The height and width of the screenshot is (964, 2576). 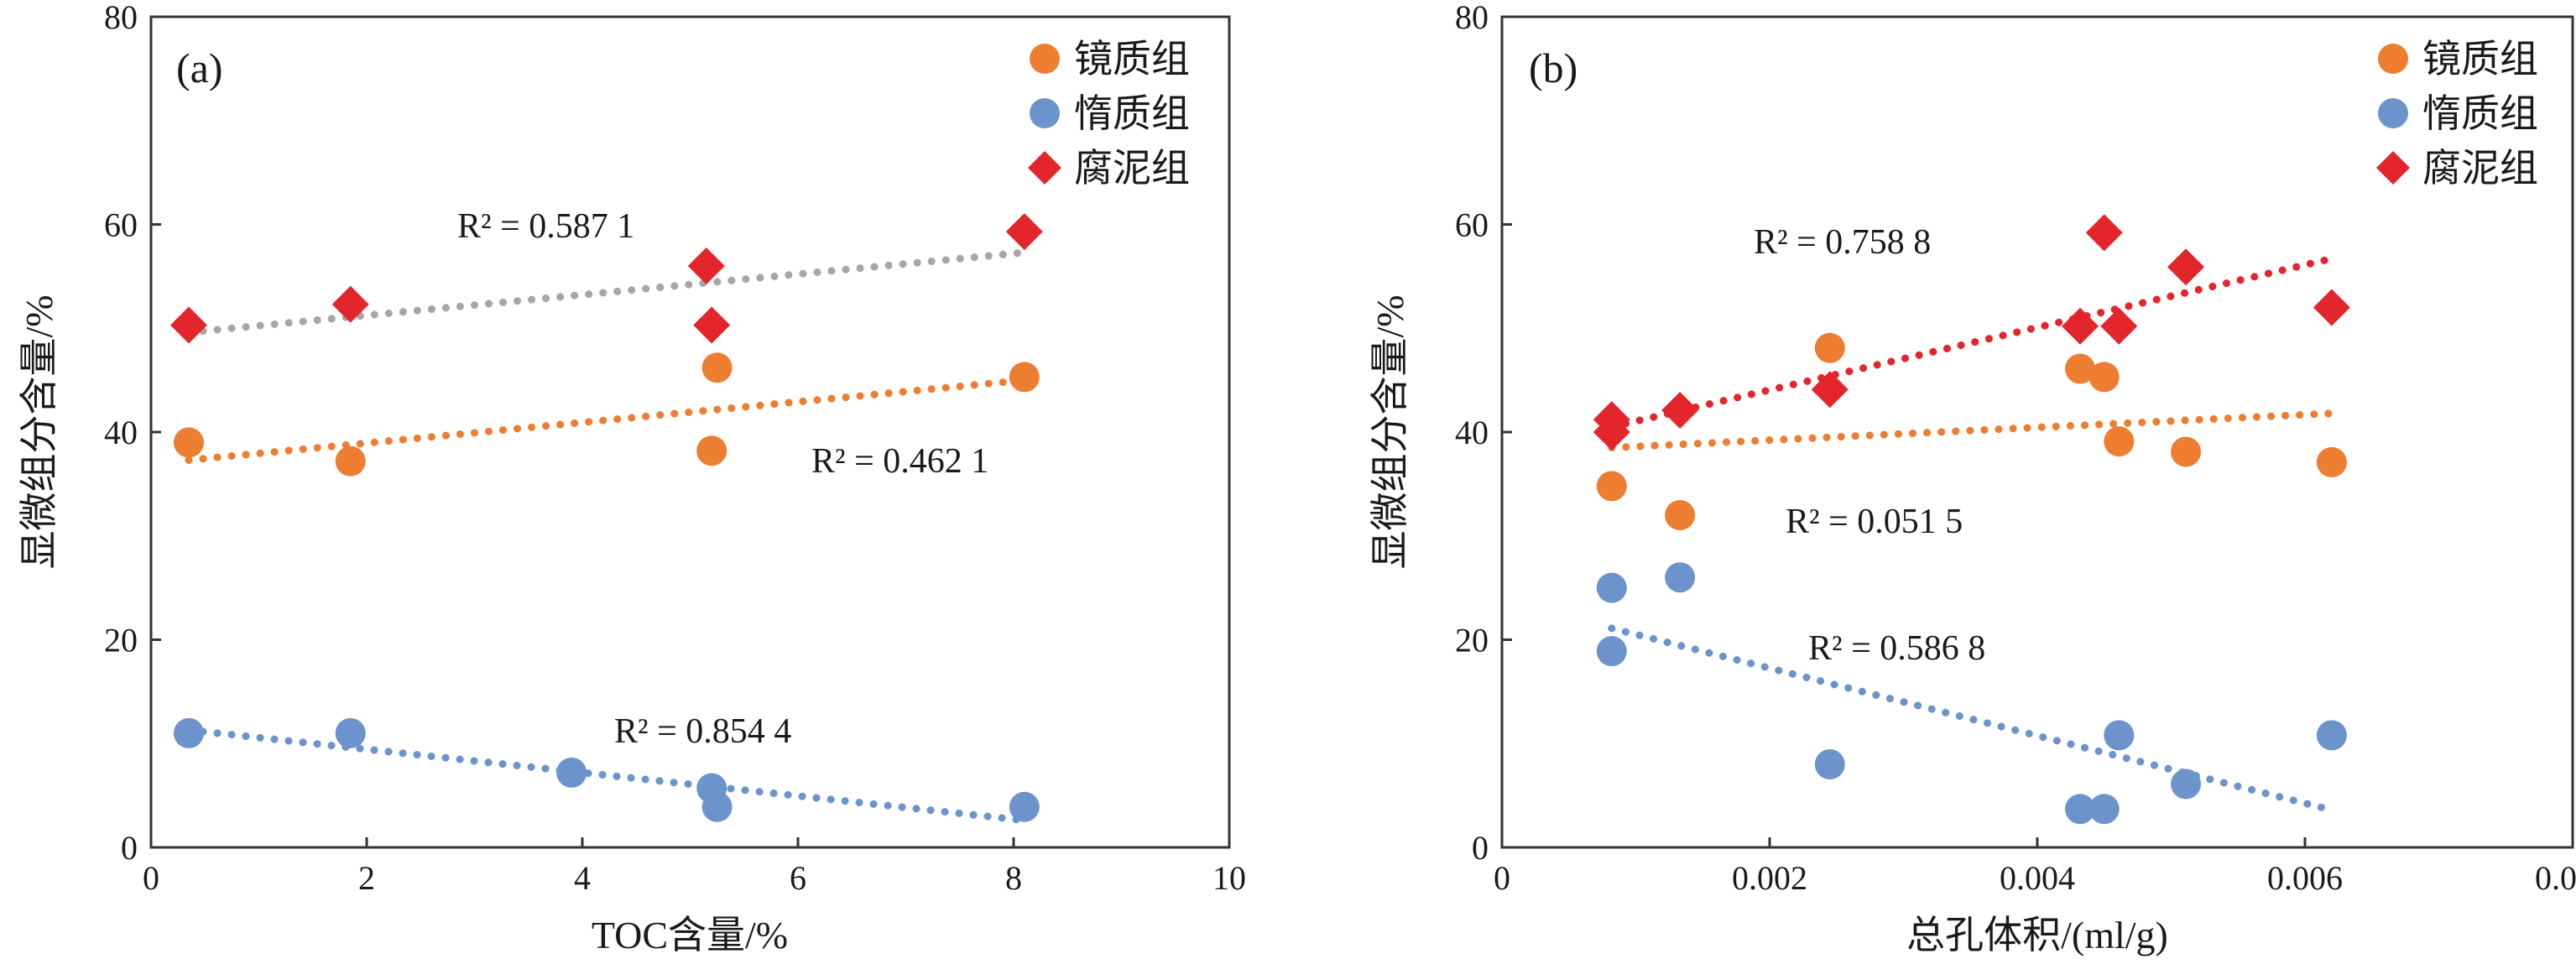 I want to click on y-tick-label-a: 80, so click(x=121, y=18).